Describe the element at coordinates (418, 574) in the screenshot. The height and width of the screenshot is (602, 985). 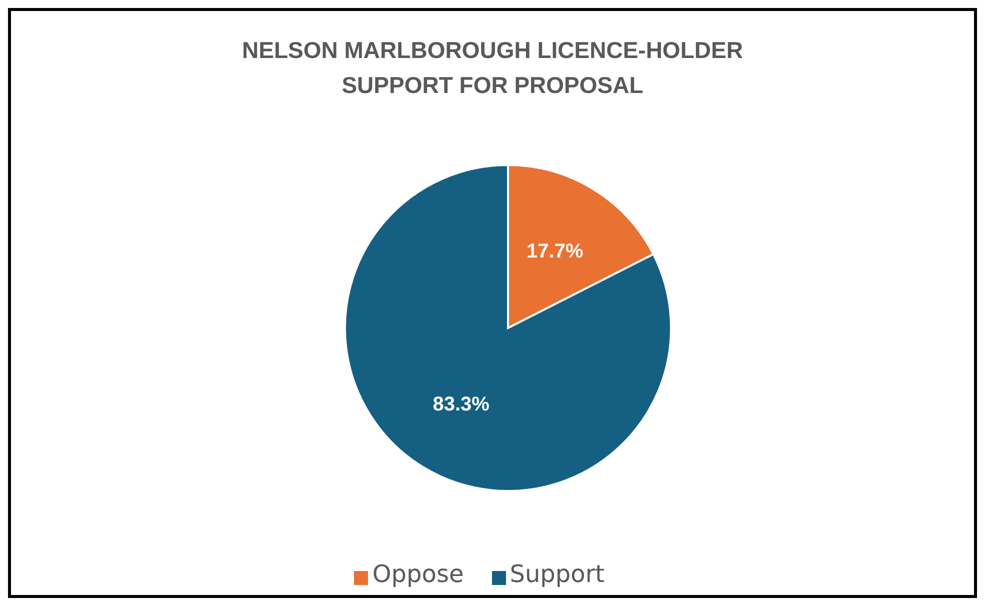
I see `legend-label: Oppose` at that location.